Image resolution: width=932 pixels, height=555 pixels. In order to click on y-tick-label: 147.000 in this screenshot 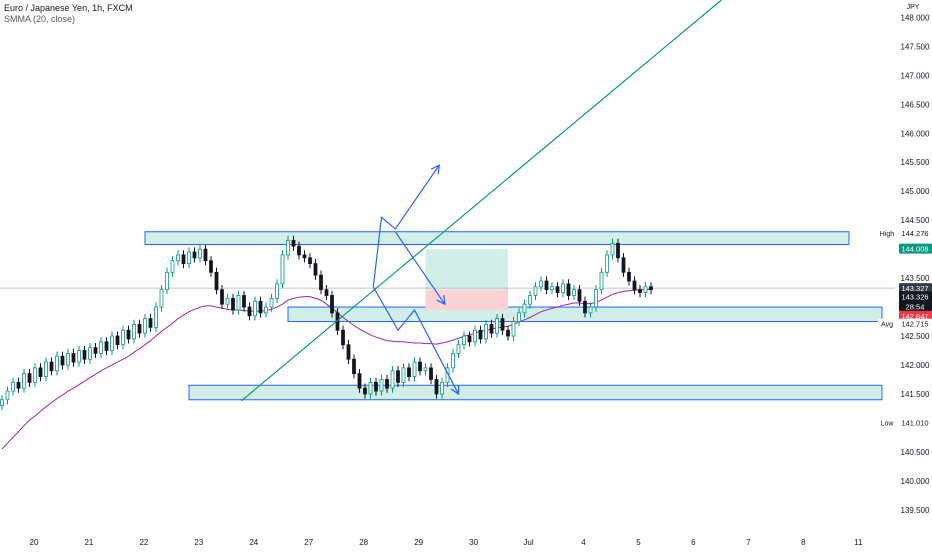, I will do `click(915, 75)`.